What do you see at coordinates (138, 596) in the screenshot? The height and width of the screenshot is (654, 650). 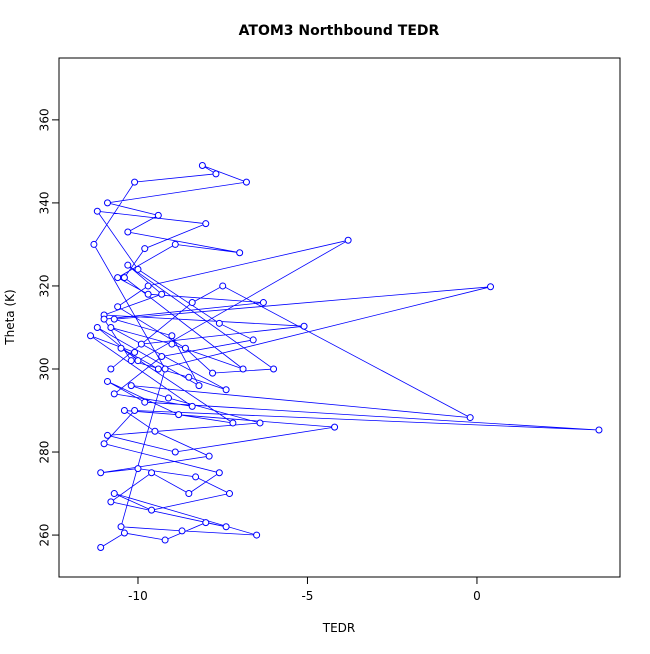 I see `x-tick-label: -10` at bounding box center [138, 596].